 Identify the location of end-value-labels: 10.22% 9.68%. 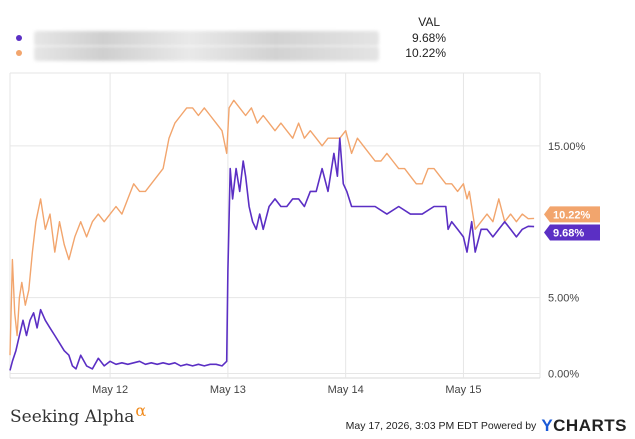
(572, 223).